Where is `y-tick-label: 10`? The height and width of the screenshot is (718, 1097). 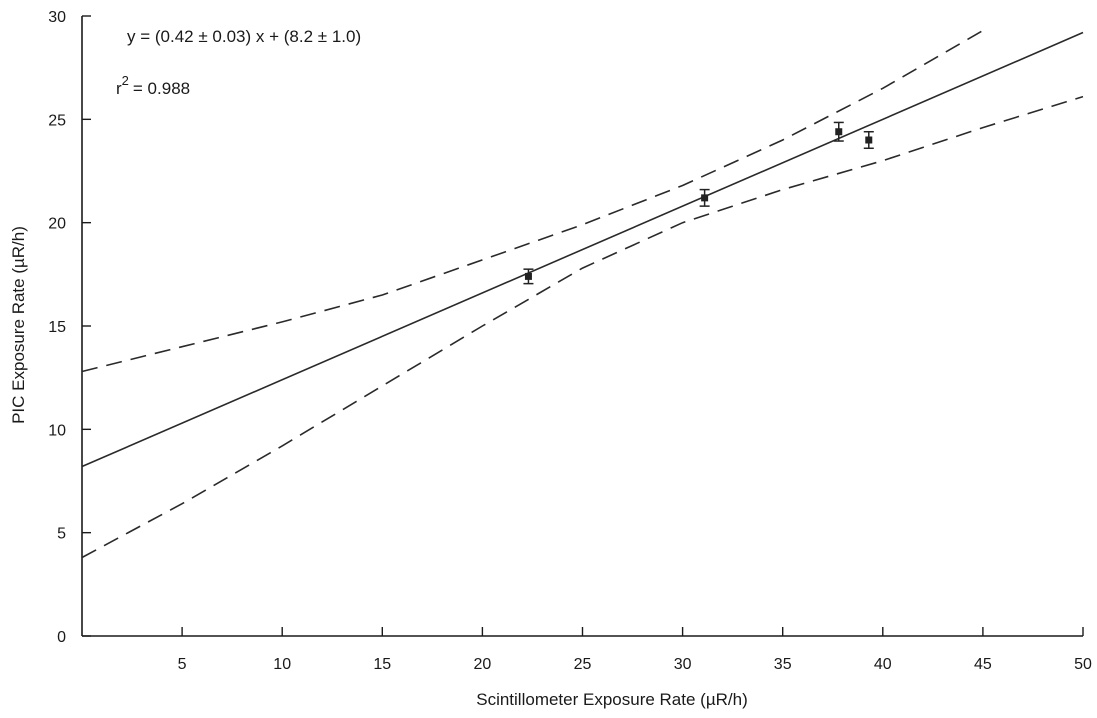 y-tick-label: 10 is located at coordinates (57, 430).